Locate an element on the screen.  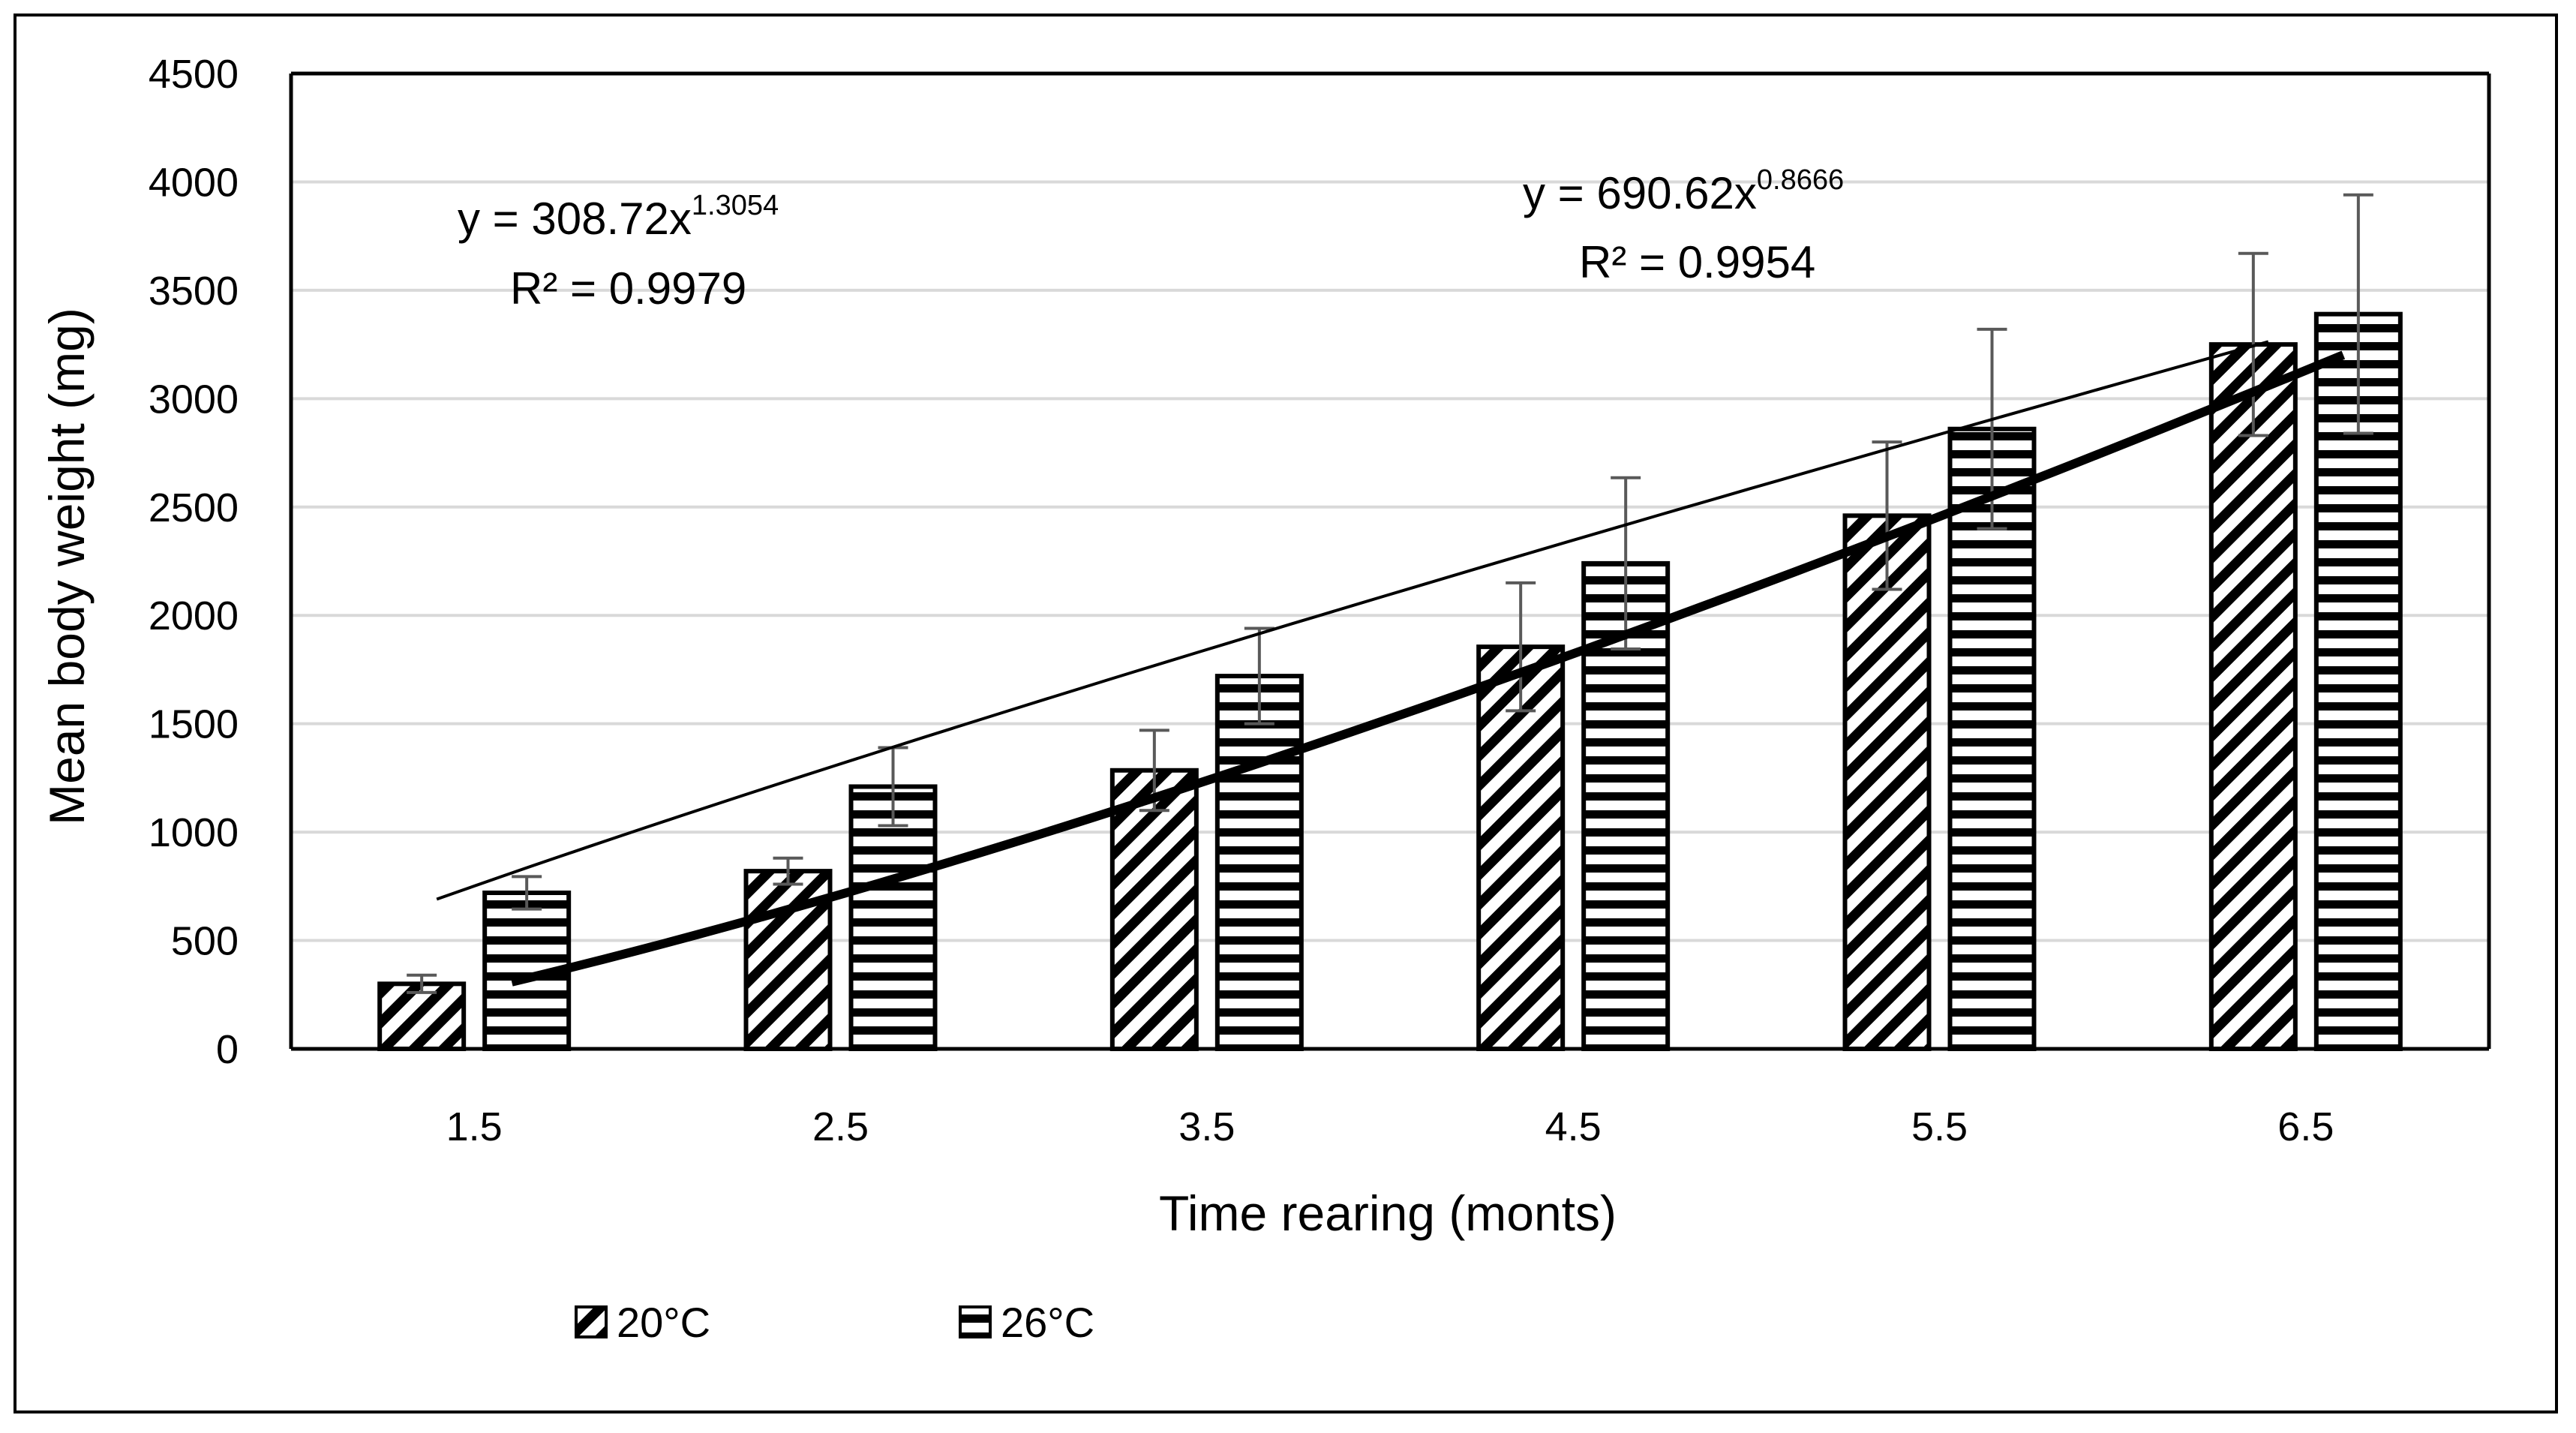
trendline-equation-26c: y = 690.62x0.8666 is located at coordinates (1683, 191).